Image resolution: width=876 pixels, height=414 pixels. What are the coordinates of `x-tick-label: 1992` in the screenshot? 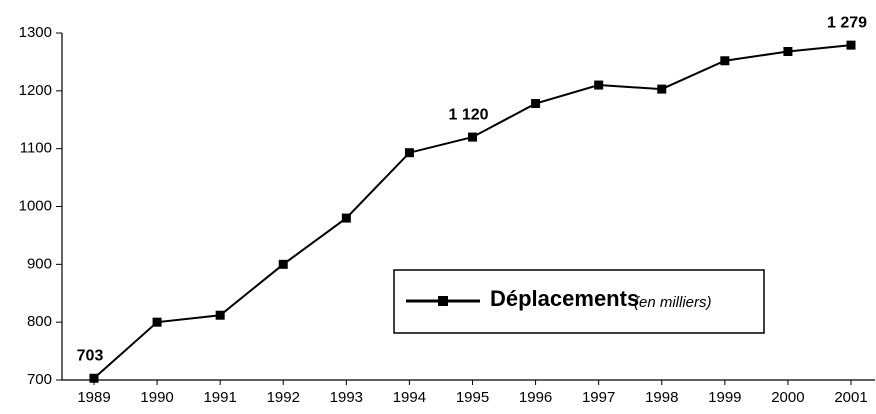 It's located at (283, 397).